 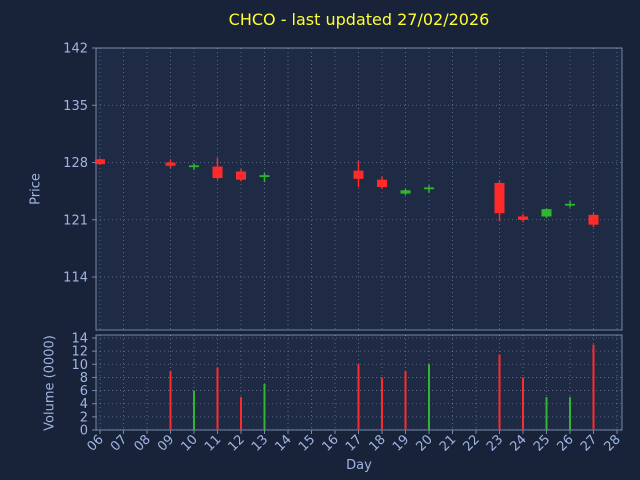 What do you see at coordinates (75, 163) in the screenshot?
I see `price-tick-label: 128` at bounding box center [75, 163].